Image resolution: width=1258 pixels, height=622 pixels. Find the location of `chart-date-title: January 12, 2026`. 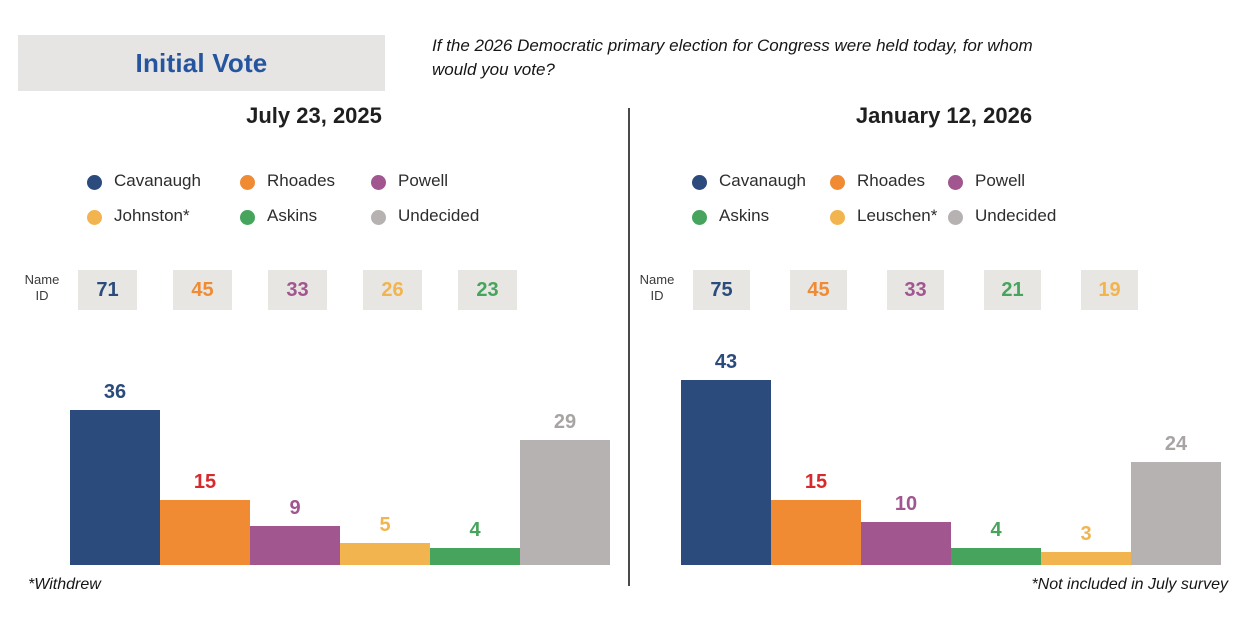

chart-date-title: January 12, 2026 is located at coordinates (944, 115).